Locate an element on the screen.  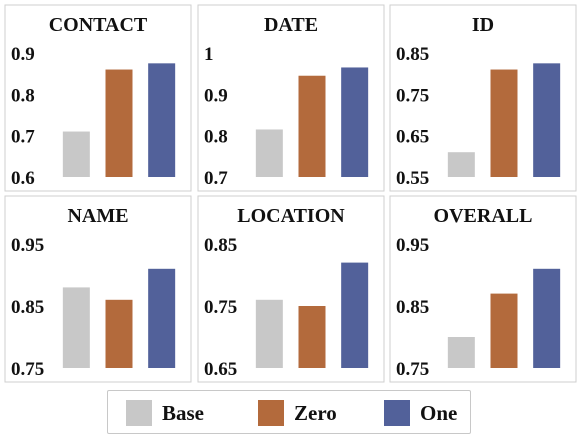
panel-date: DATE 0.7 0.8 0.9 1 is located at coordinates (291, 98).